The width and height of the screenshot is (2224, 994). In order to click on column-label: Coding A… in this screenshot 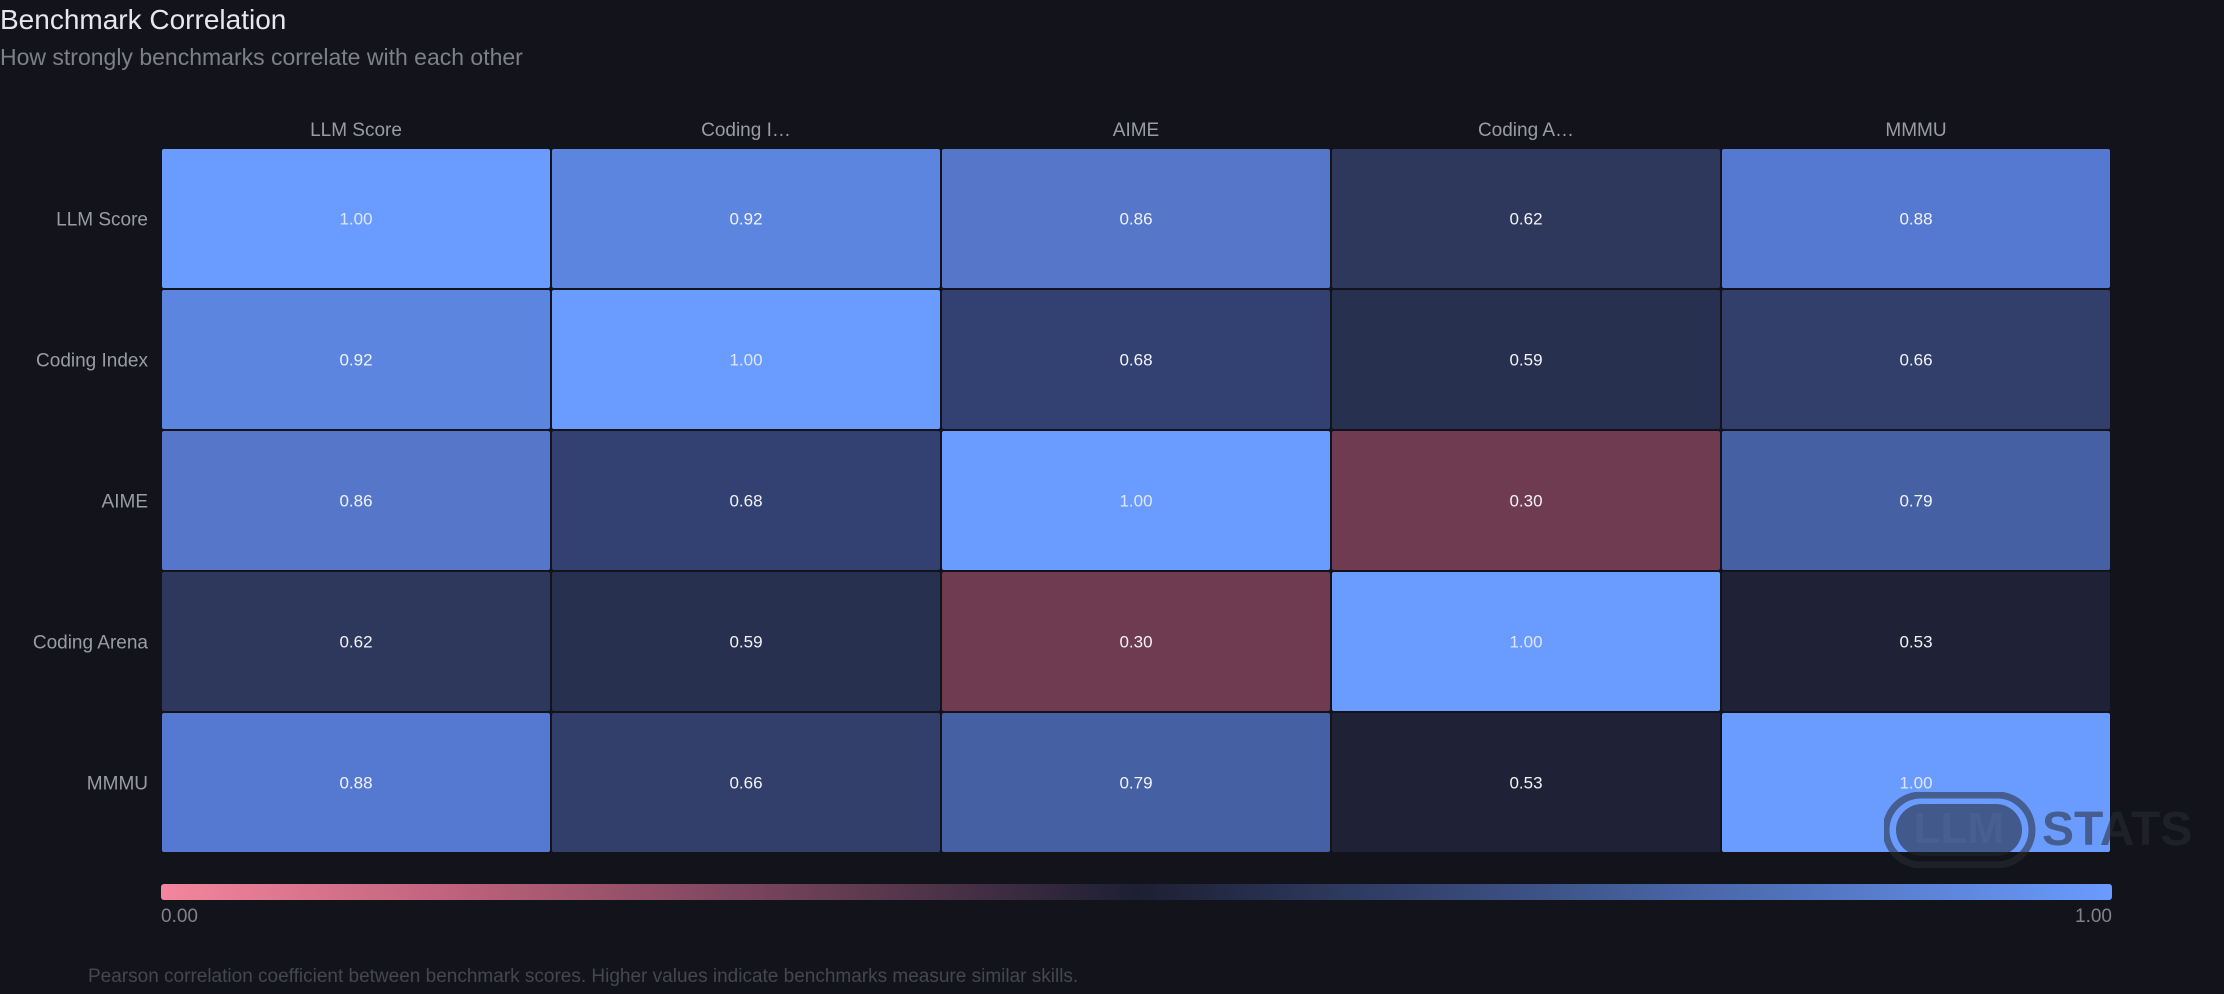, I will do `click(1526, 130)`.